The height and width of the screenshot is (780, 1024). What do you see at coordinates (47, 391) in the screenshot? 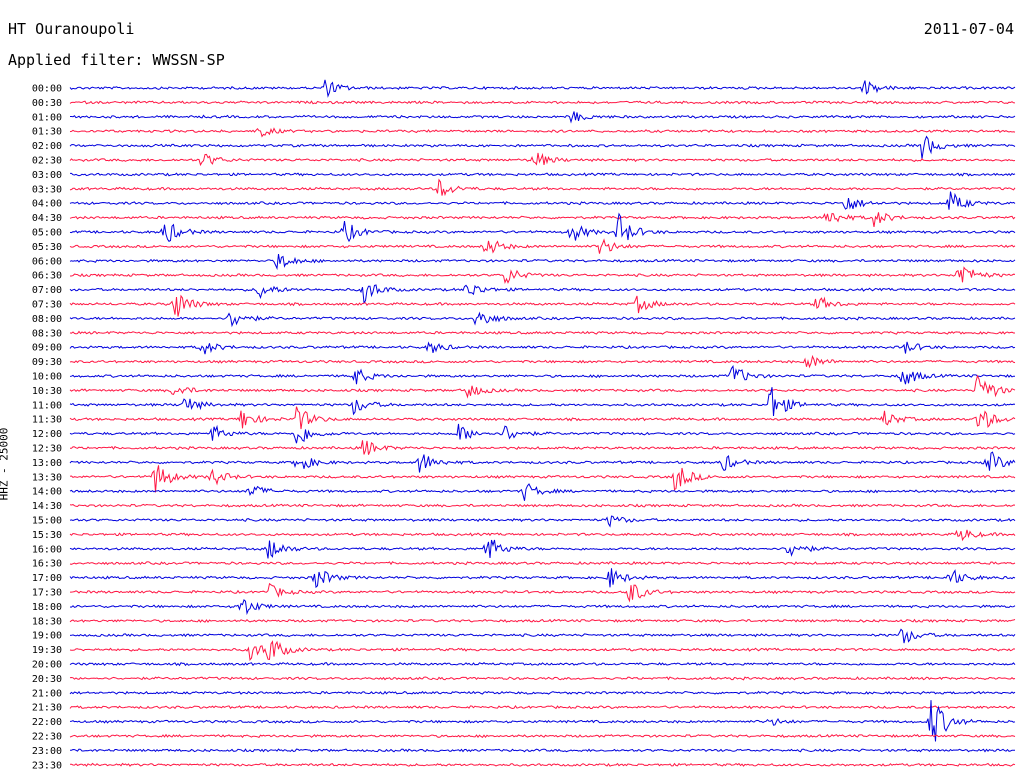
I see `row-time-label: 10:30` at bounding box center [47, 391].